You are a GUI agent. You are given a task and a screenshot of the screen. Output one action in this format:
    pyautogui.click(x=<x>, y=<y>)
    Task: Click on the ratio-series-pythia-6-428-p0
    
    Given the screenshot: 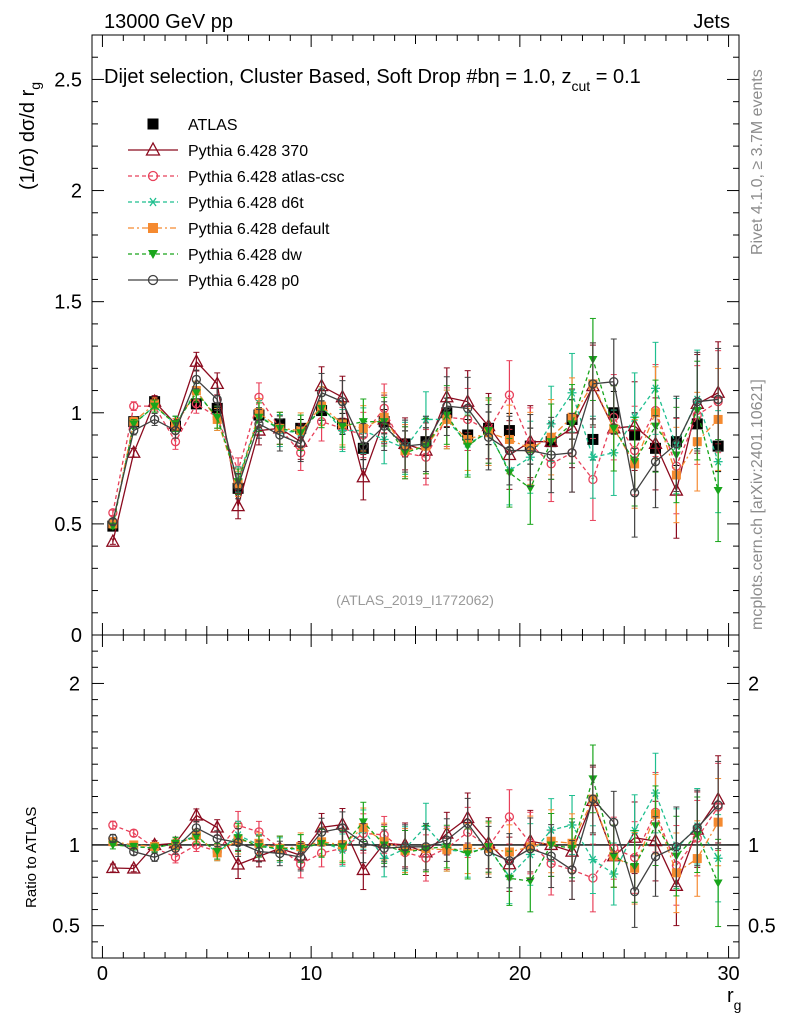 What is the action you would take?
    pyautogui.click(x=415, y=844)
    